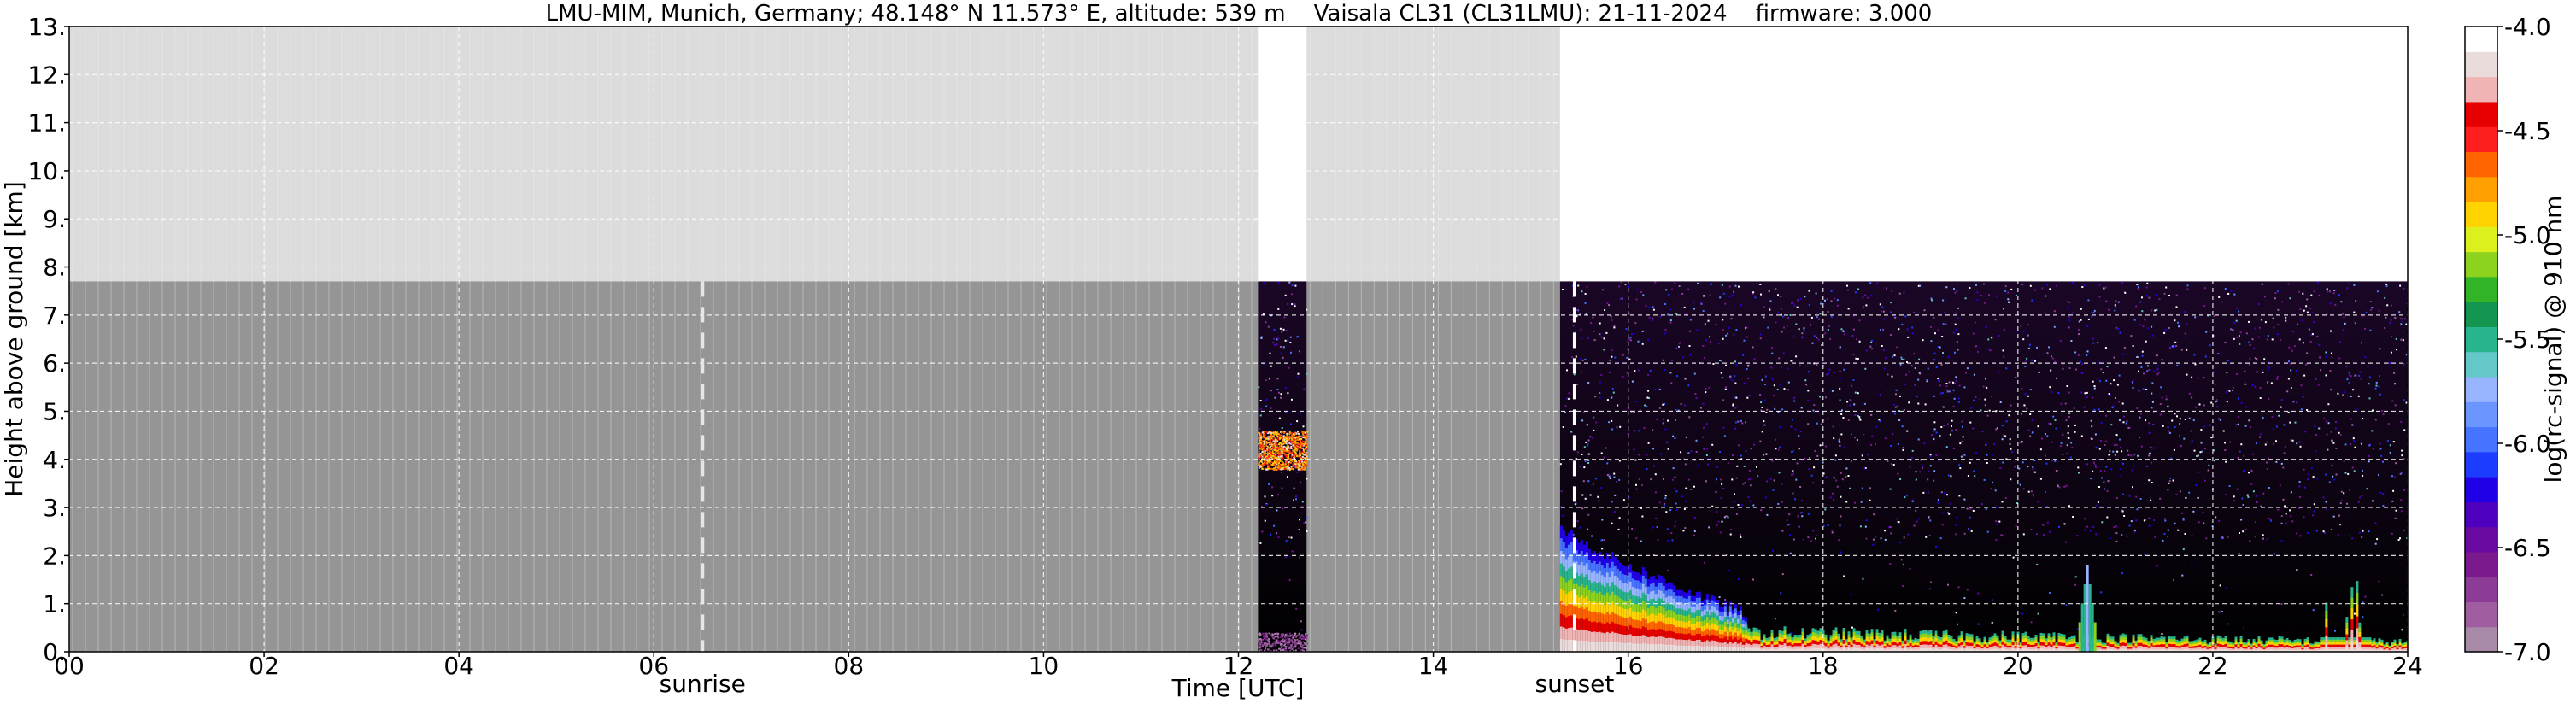  I want to click on colorbar-tick-label: -4.5, so click(2527, 131).